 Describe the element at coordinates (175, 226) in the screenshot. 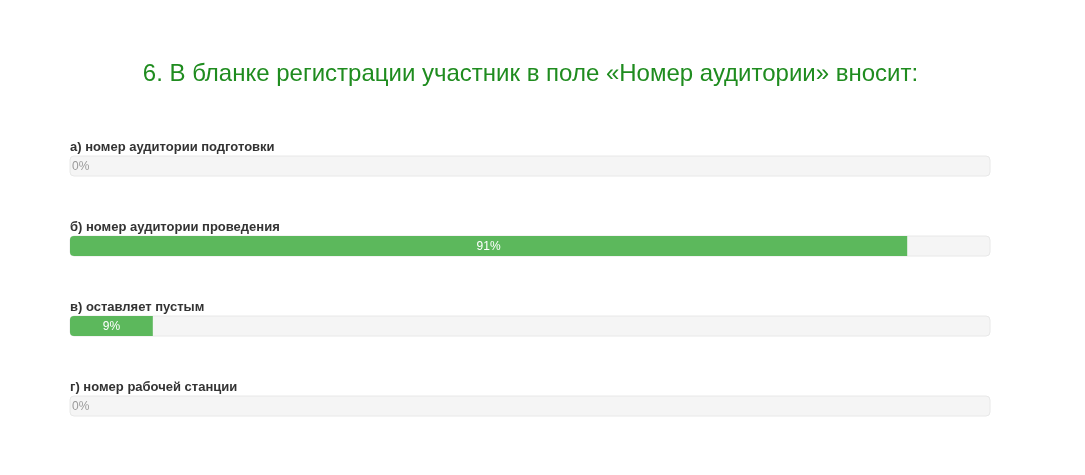

I see `y-tick-label: б) номер аудитории проведения` at that location.